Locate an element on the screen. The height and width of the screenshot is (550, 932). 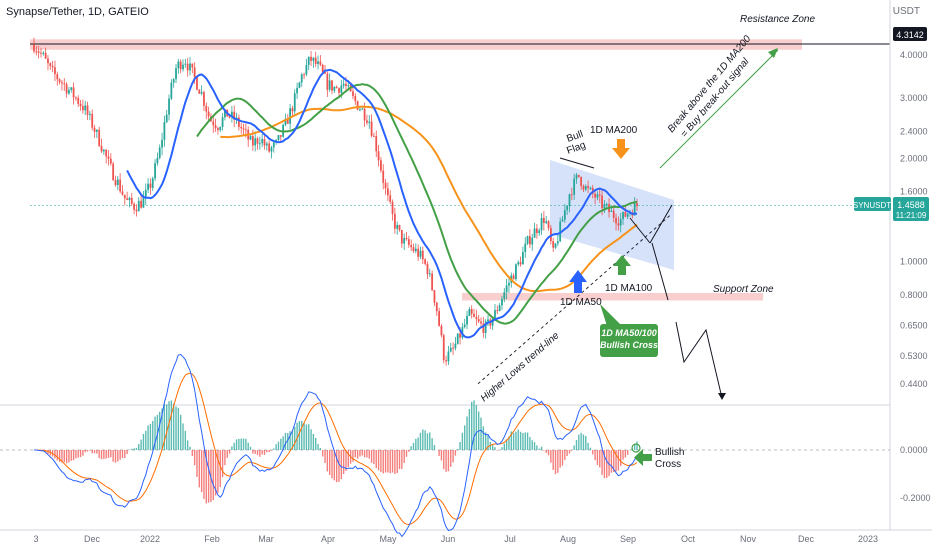
chart-title: Synapse/Tether, 1D, GATEIO is located at coordinates (77, 12).